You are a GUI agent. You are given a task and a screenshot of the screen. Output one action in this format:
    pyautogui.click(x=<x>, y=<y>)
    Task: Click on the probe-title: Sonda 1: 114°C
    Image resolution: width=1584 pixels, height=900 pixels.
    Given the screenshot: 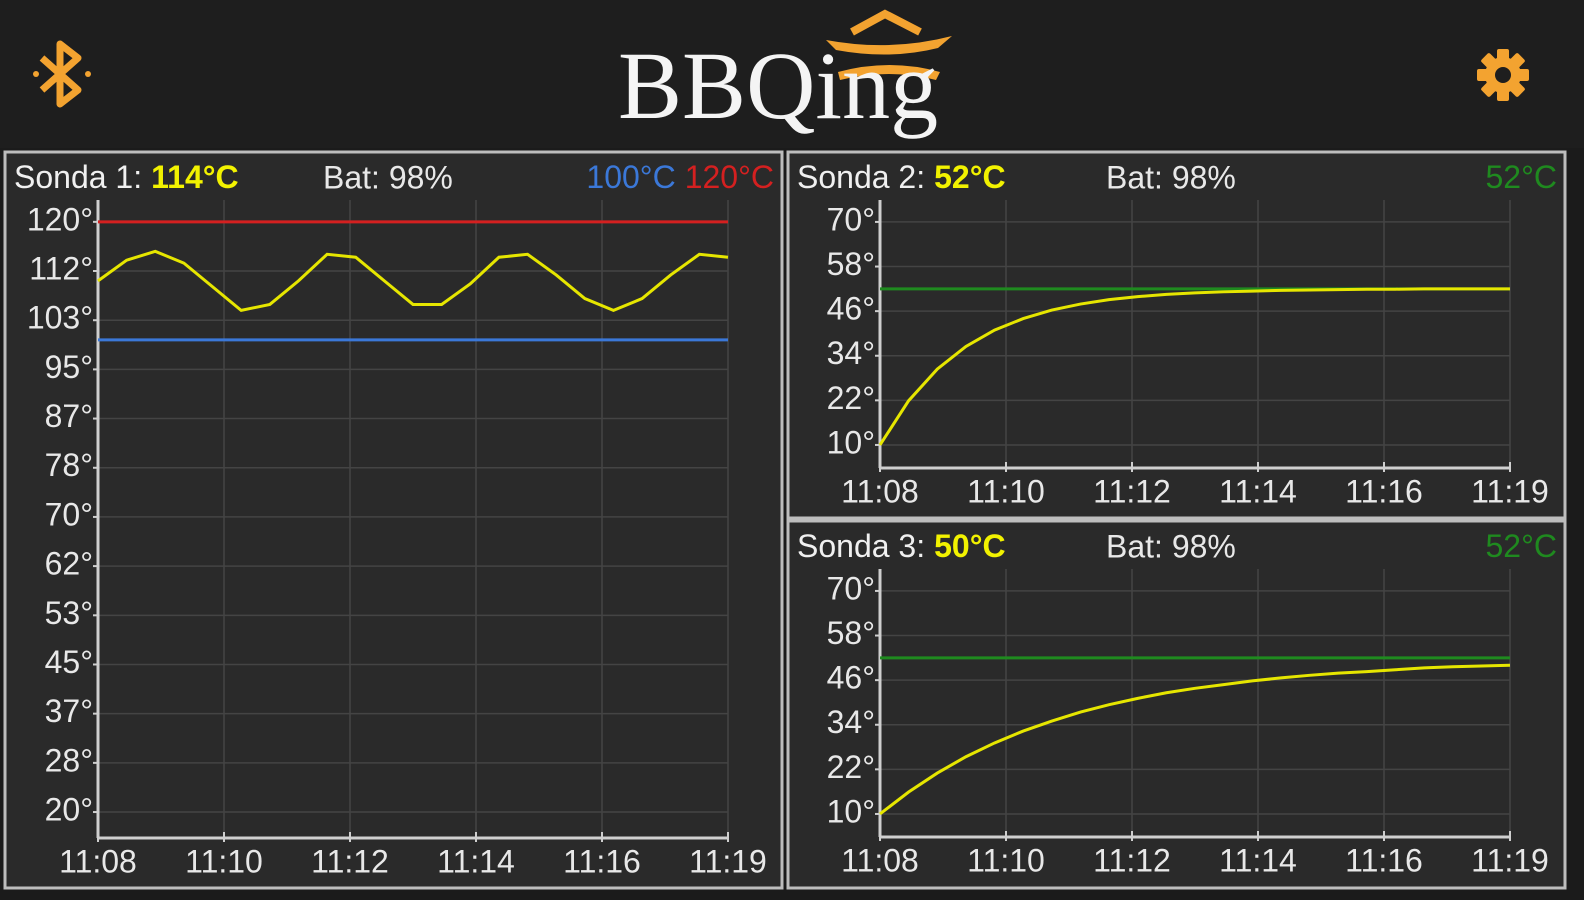 What is the action you would take?
    pyautogui.click(x=126, y=177)
    